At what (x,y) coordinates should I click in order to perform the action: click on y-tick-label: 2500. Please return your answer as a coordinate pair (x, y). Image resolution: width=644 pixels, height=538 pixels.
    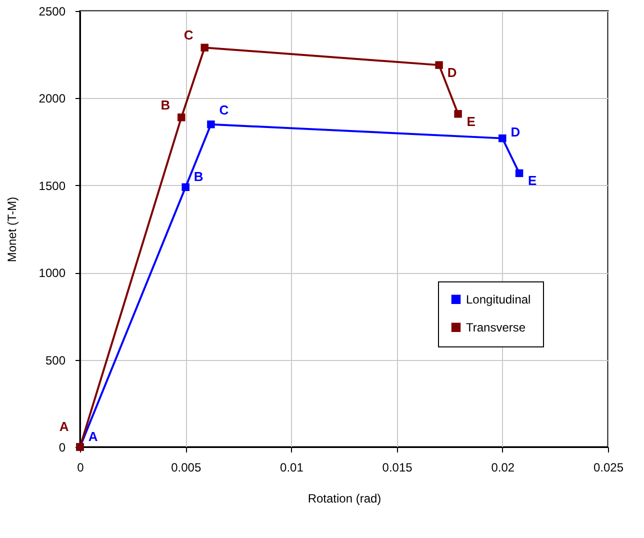
    Looking at the image, I should click on (52, 11).